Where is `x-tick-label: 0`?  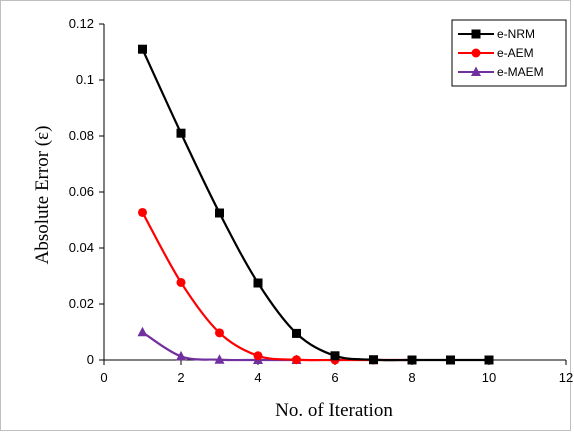 x-tick-label: 0 is located at coordinates (103, 377).